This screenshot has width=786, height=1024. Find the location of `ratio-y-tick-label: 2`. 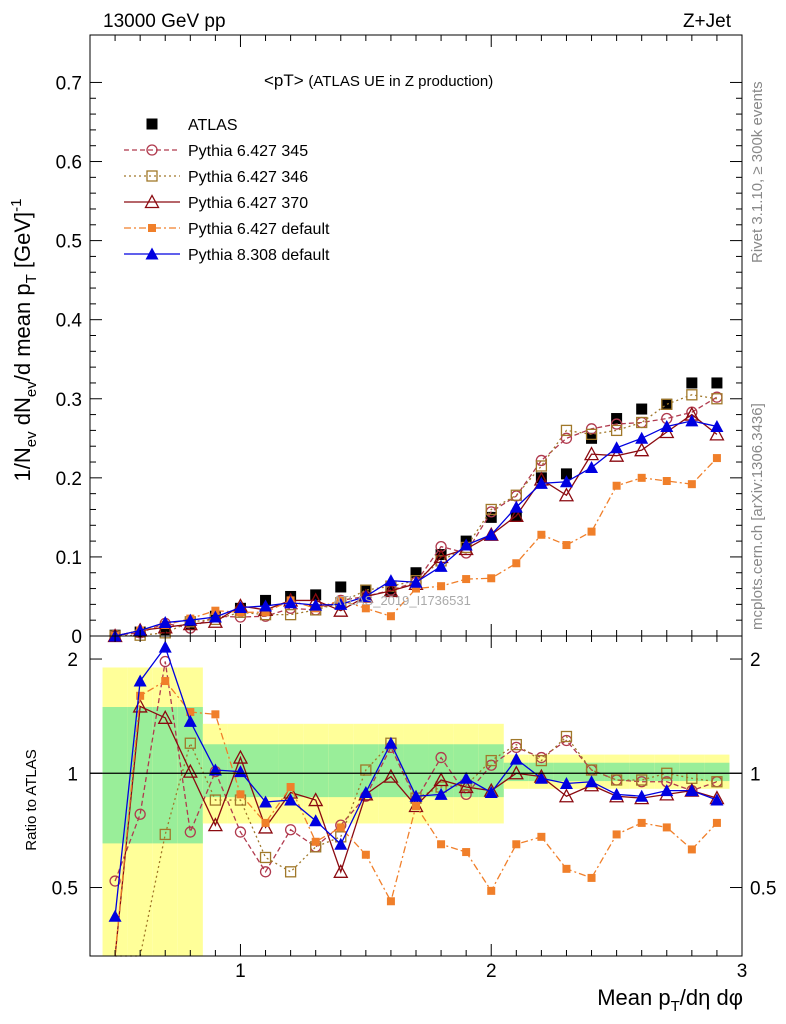

ratio-y-tick-label: 2 is located at coordinates (72, 660).